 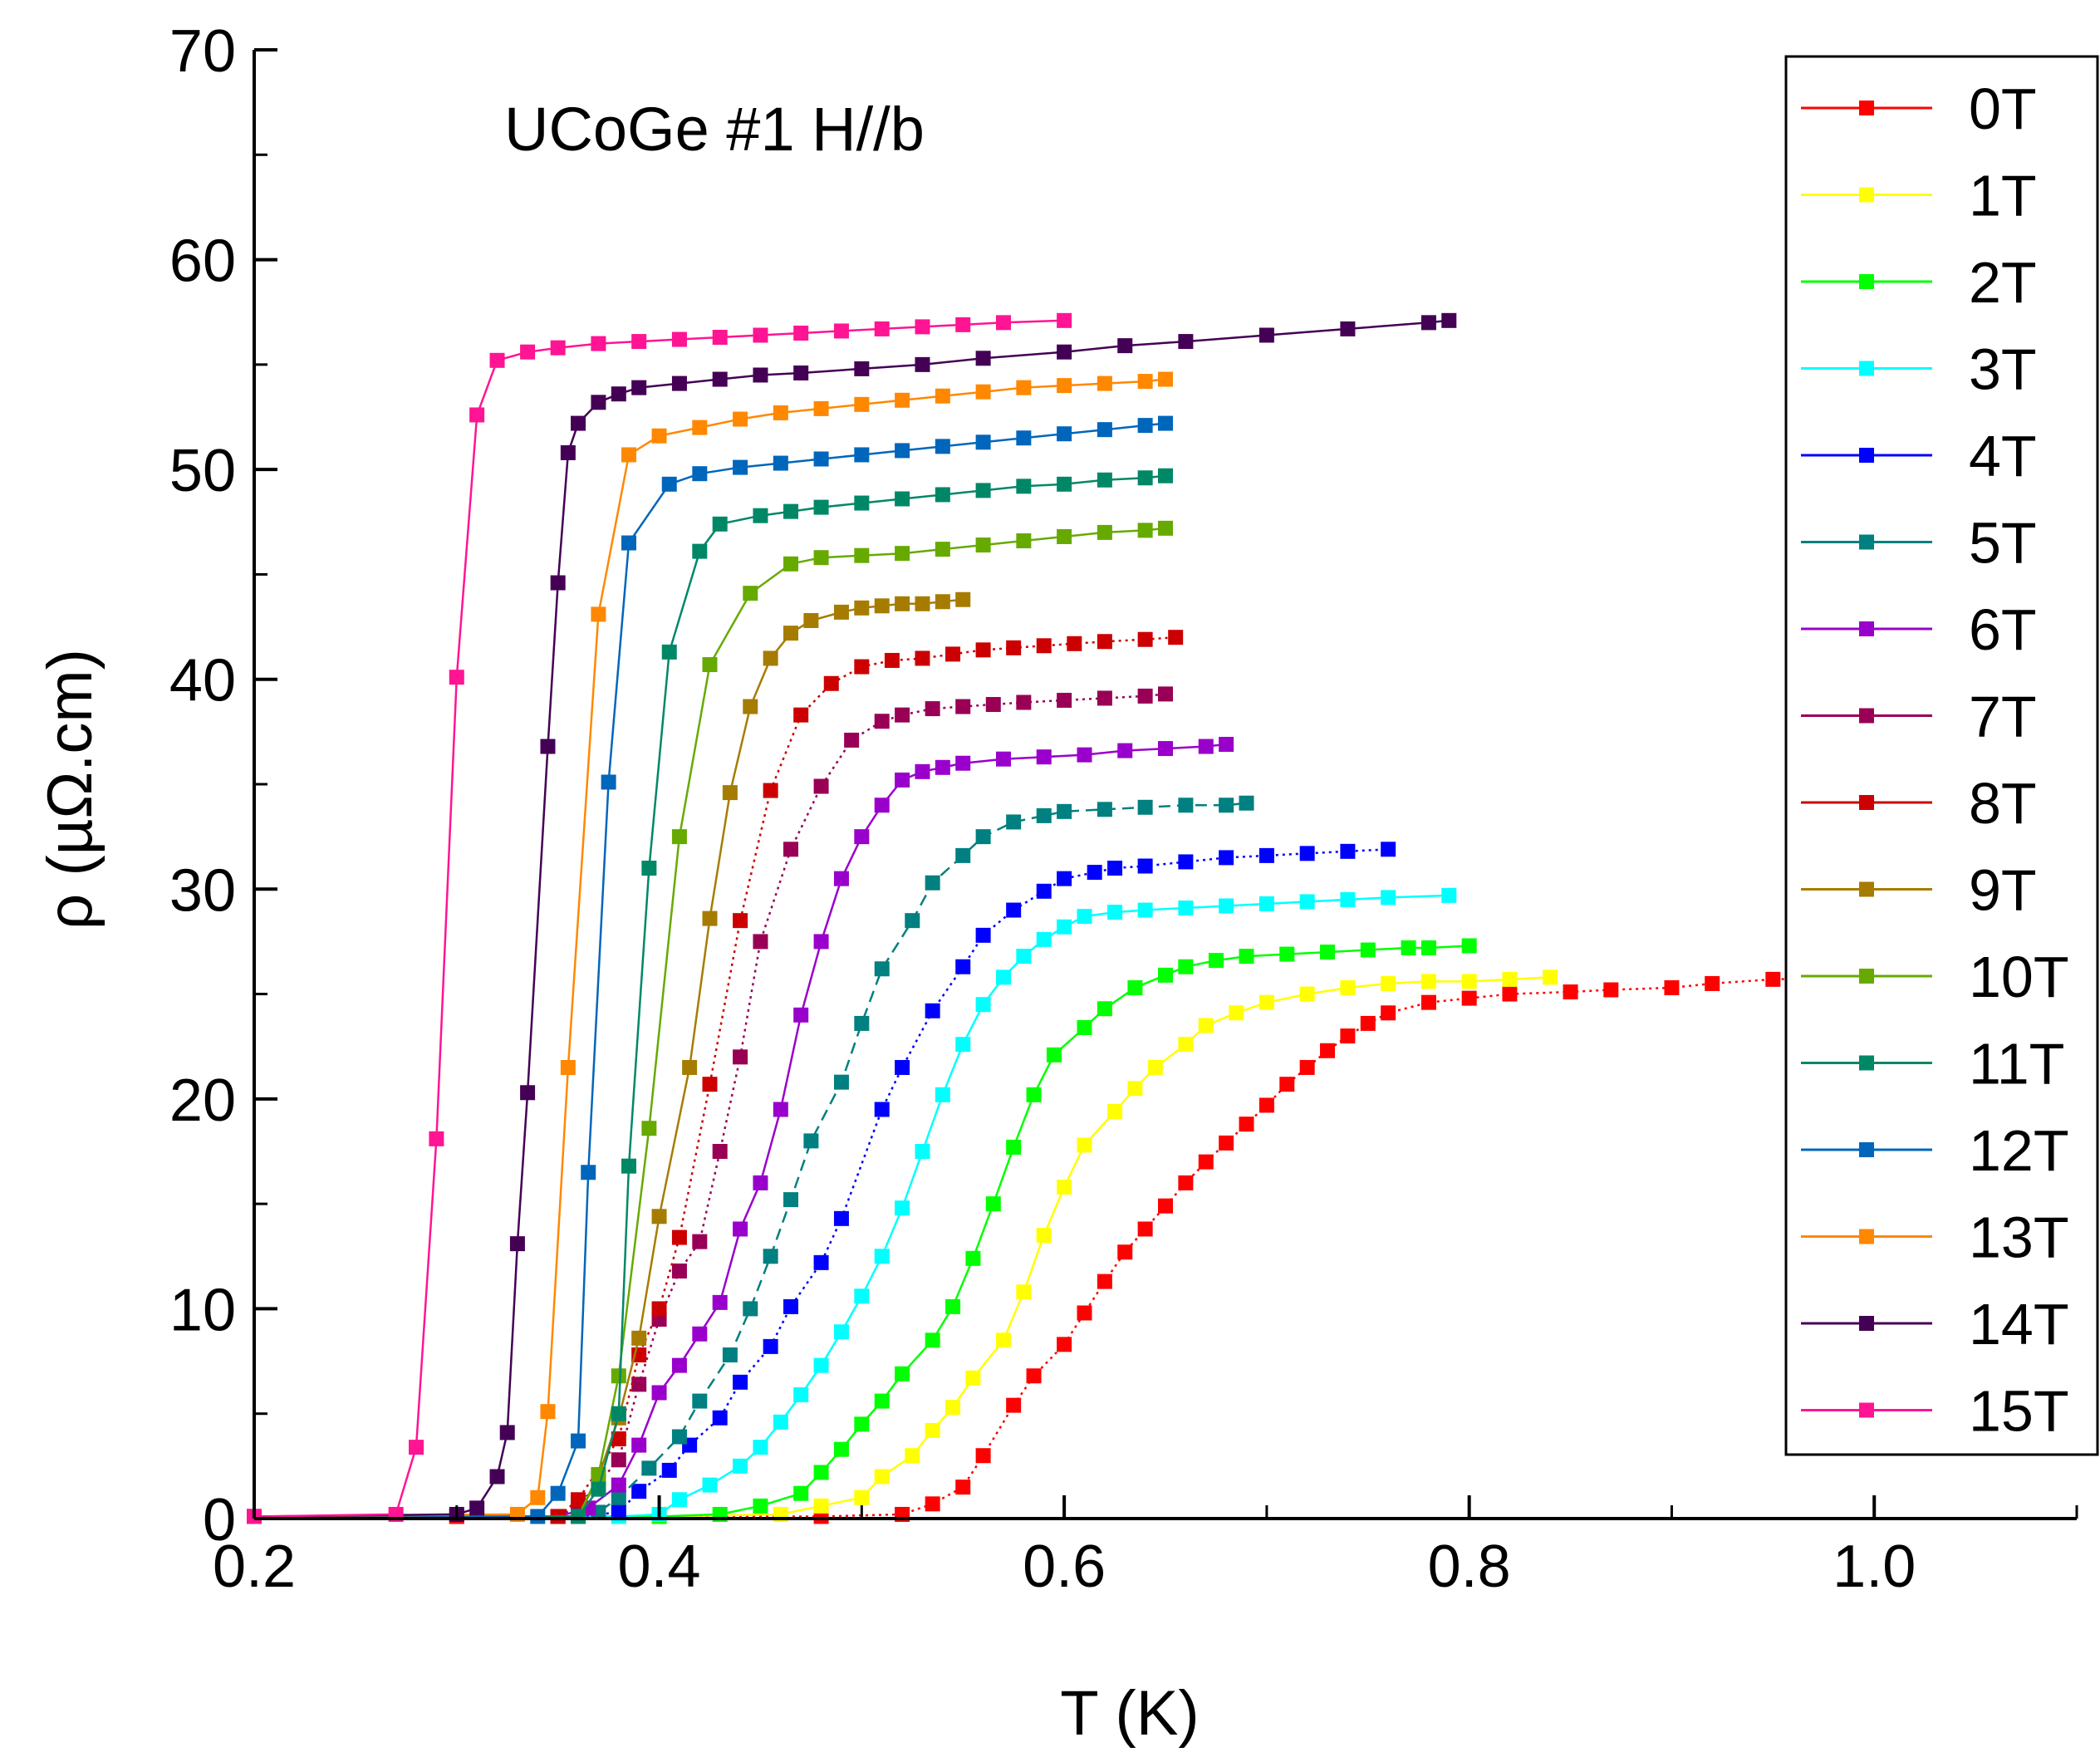 What do you see at coordinates (1064, 1567) in the screenshot?
I see `x-tick-label: 0.6` at bounding box center [1064, 1567].